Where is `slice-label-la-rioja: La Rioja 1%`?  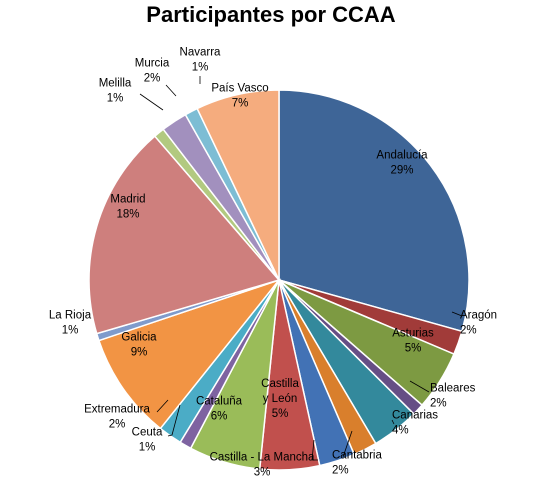 slice-label-la-rioja: La Rioja 1% is located at coordinates (70, 323).